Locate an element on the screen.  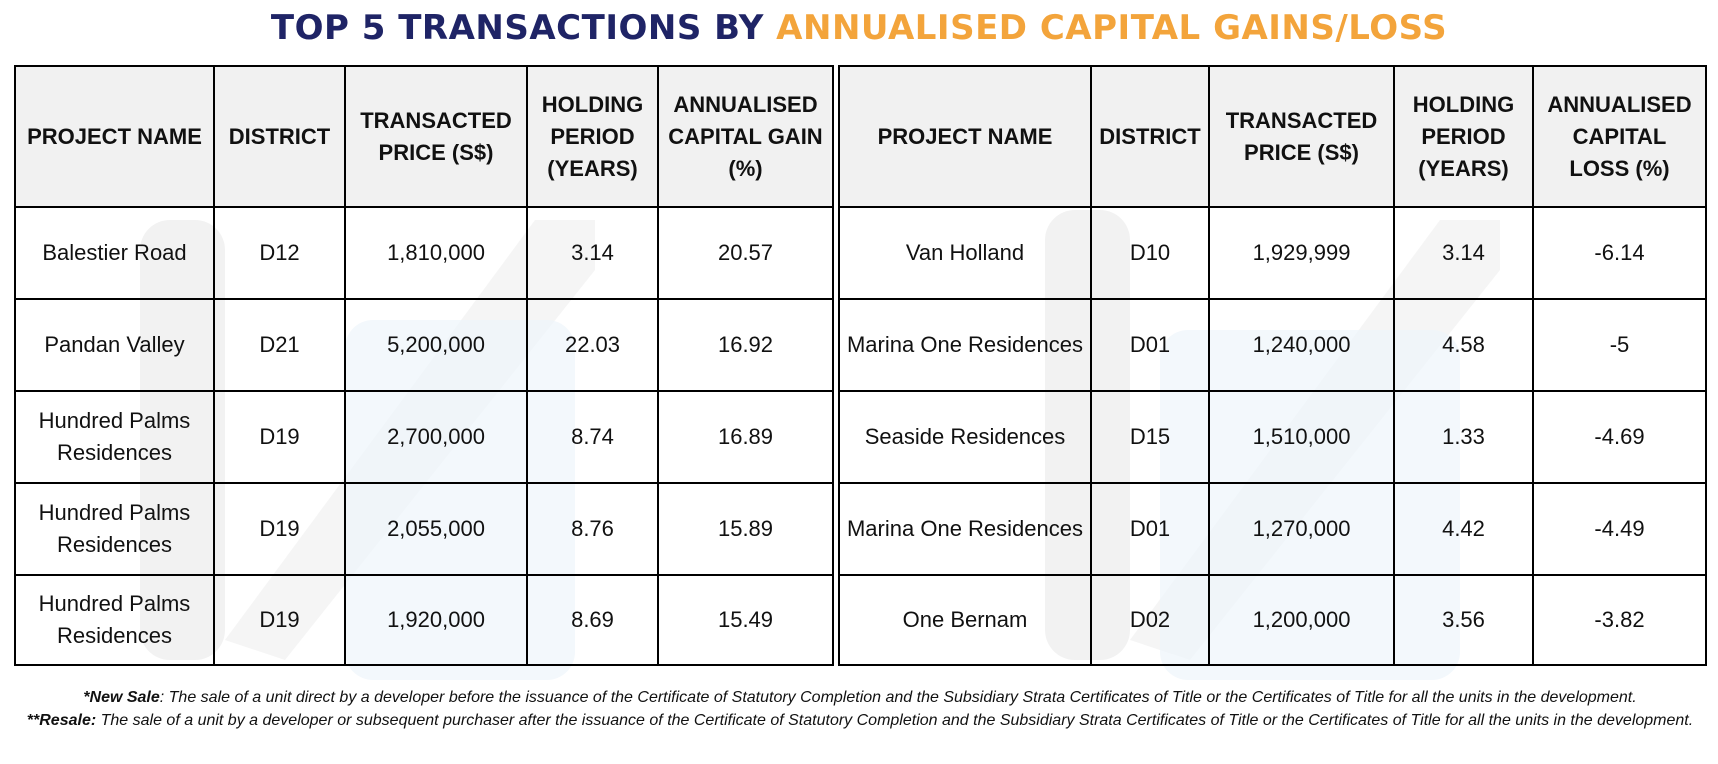
cell-district: D02 is located at coordinates (1150, 620).